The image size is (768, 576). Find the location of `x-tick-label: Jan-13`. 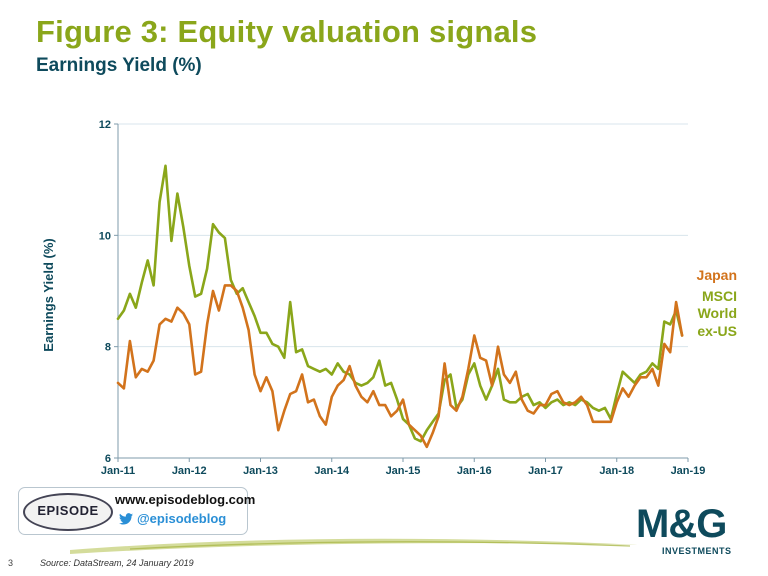

x-tick-label: Jan-13 is located at coordinates (260, 471).